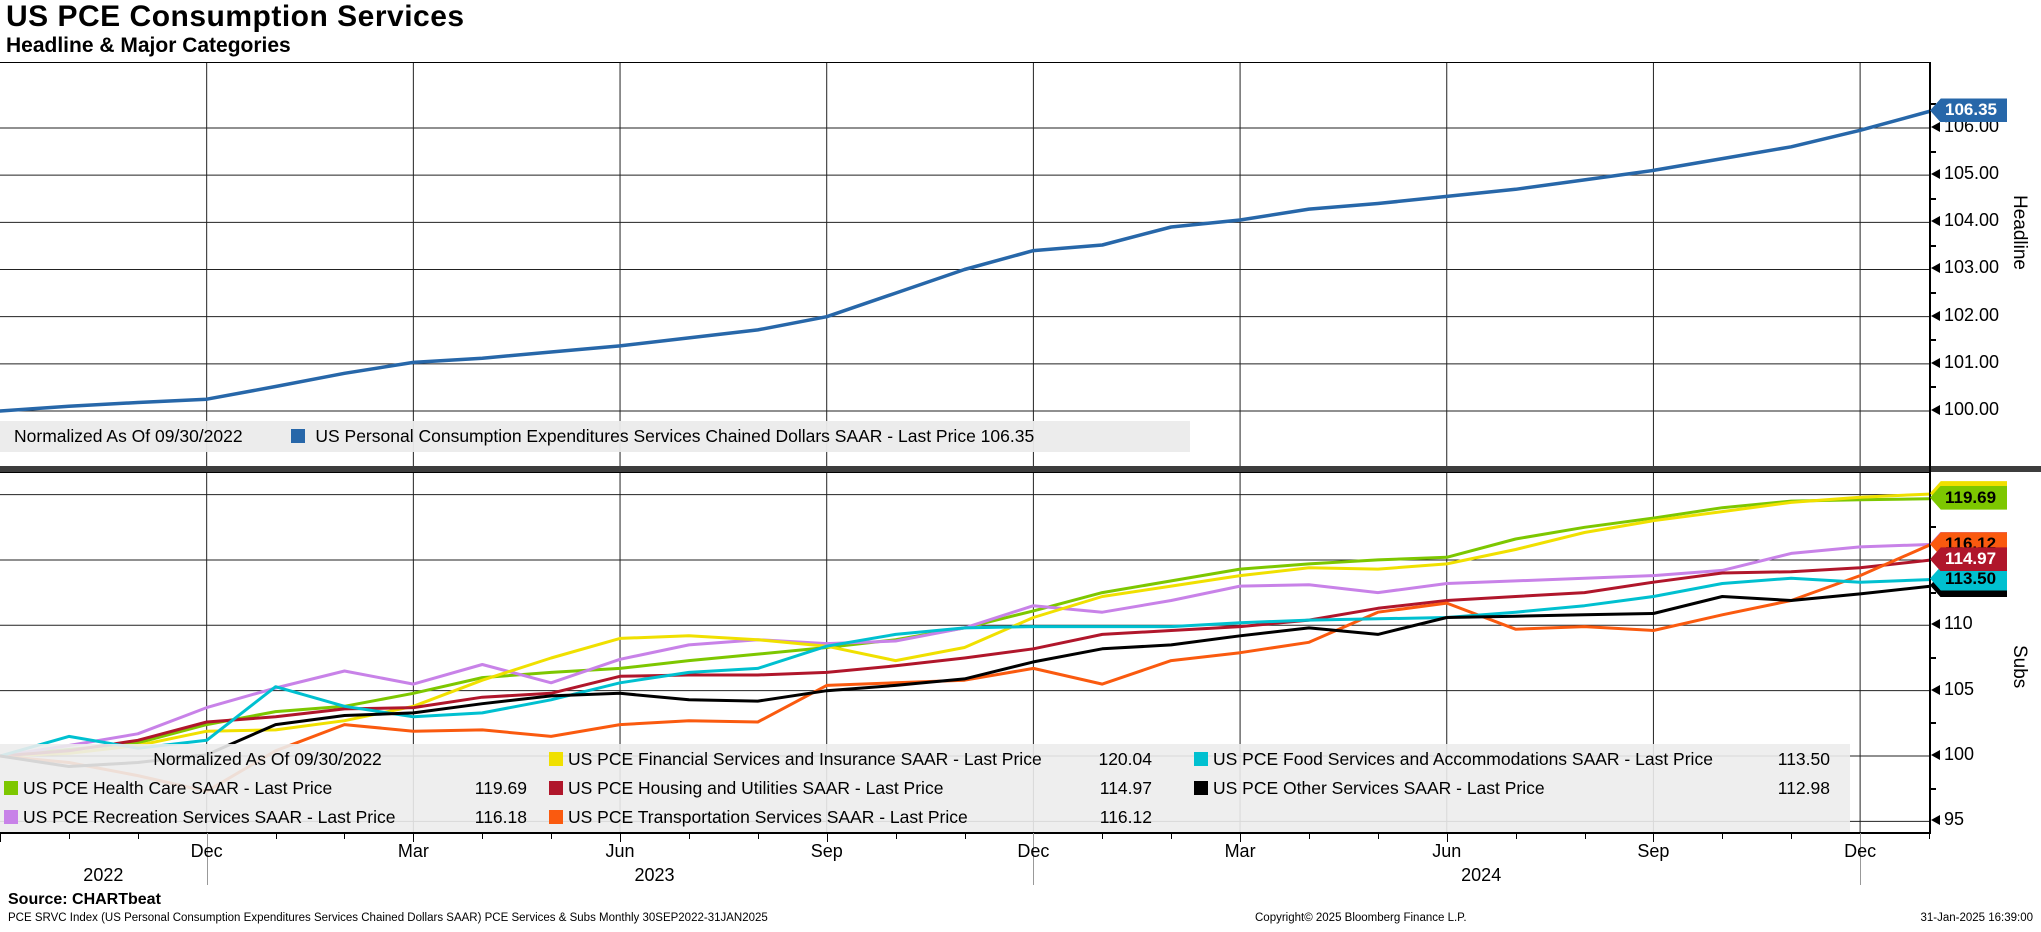 The height and width of the screenshot is (932, 2041). Describe the element at coordinates (413, 851) in the screenshot. I see `x-axis-month-label: Mar` at that location.